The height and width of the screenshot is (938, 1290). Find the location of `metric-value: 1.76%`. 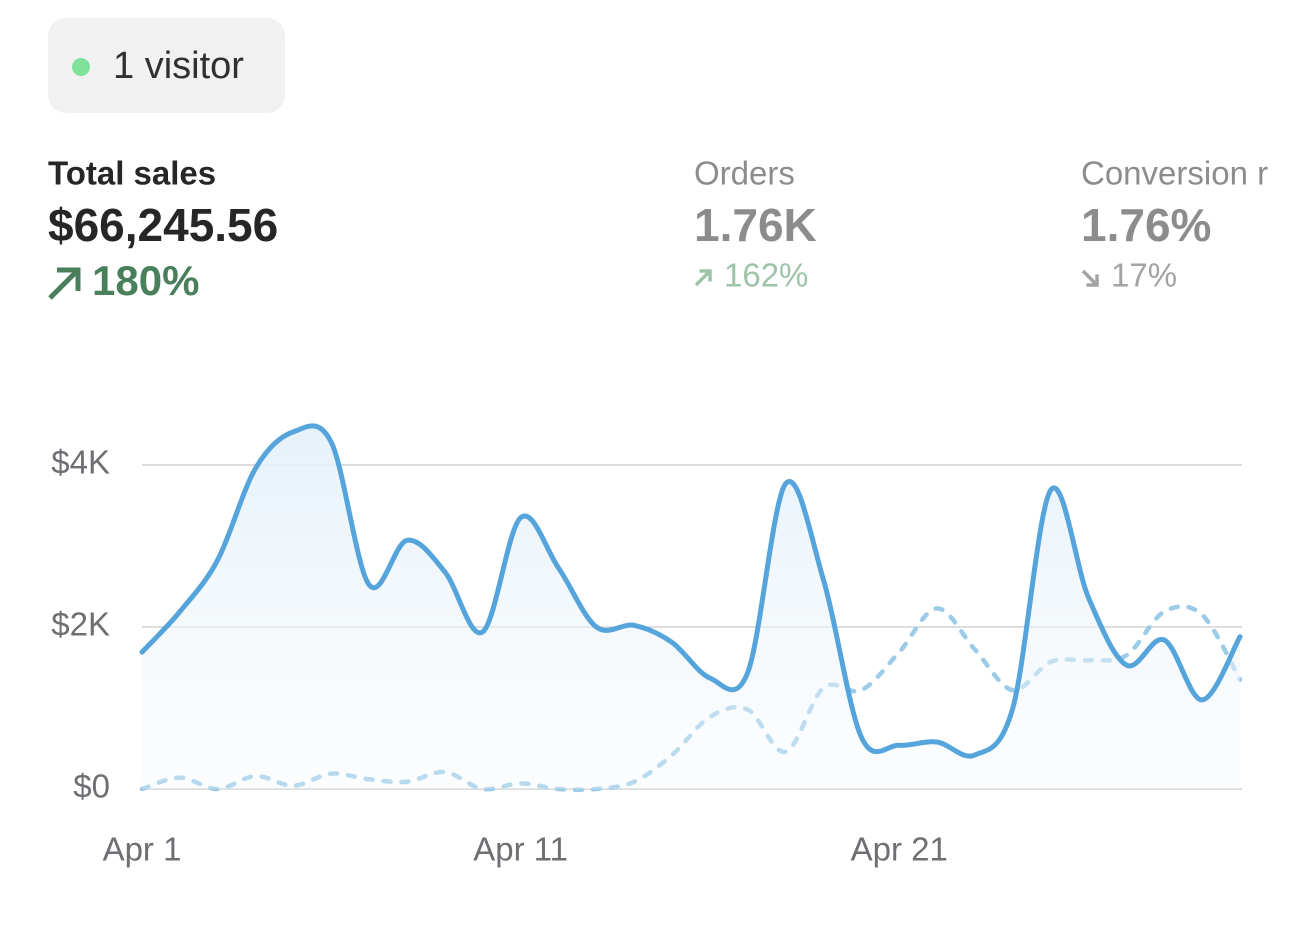

metric-value: 1.76% is located at coordinates (1146, 225).